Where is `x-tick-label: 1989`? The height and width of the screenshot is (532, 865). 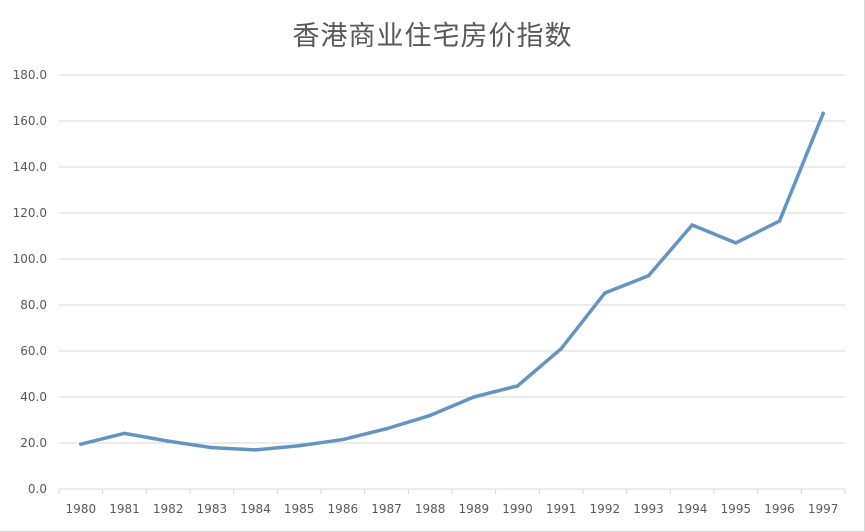 x-tick-label: 1989 is located at coordinates (474, 509).